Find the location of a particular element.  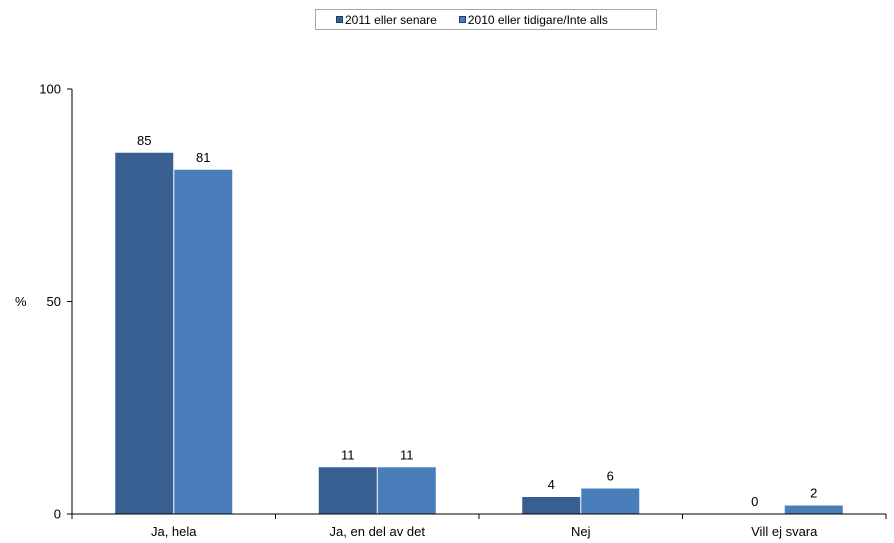

y-axis-title: % is located at coordinates (21, 301).